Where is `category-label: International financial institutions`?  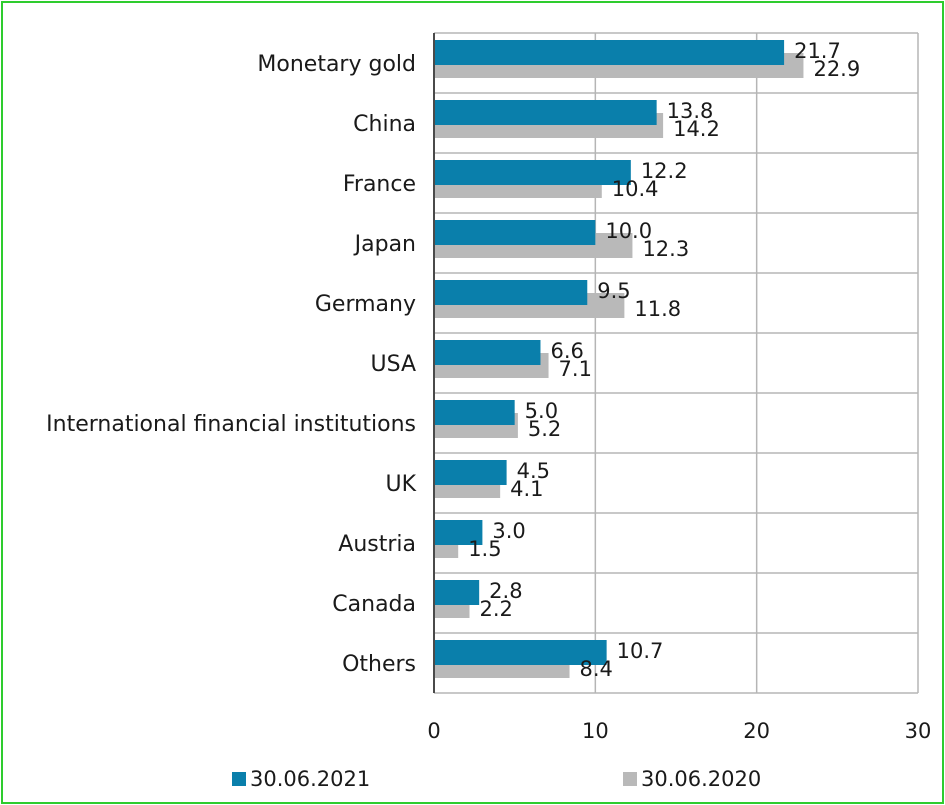
category-label: International financial institutions is located at coordinates (231, 424).